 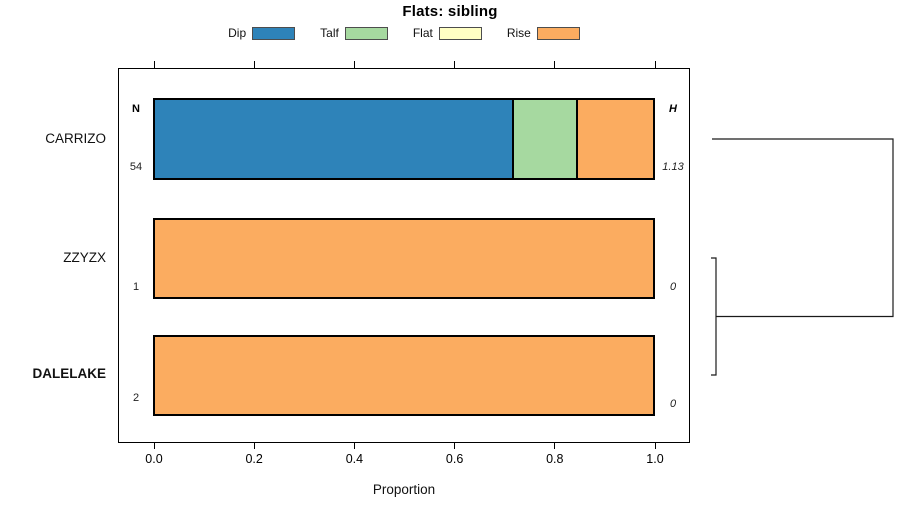 What do you see at coordinates (555, 459) in the screenshot?
I see `x-tick-label: 0.8` at bounding box center [555, 459].